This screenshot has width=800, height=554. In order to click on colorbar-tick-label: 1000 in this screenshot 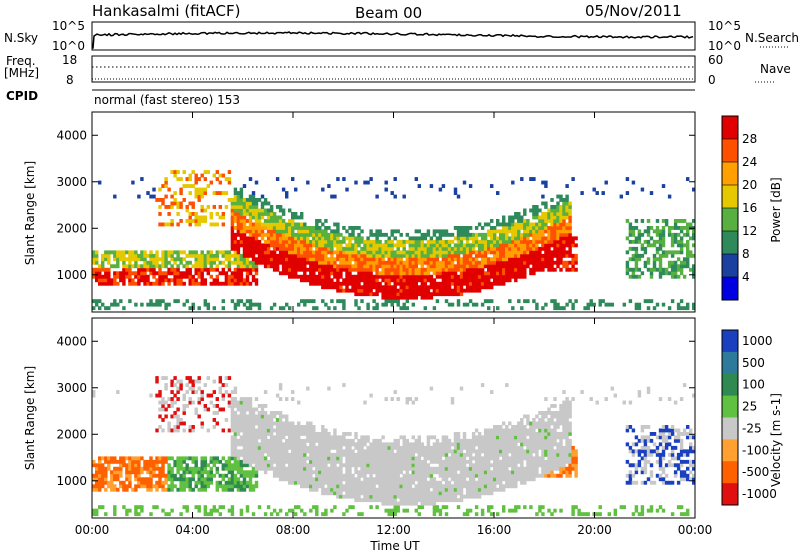, I will do `click(757, 341)`.